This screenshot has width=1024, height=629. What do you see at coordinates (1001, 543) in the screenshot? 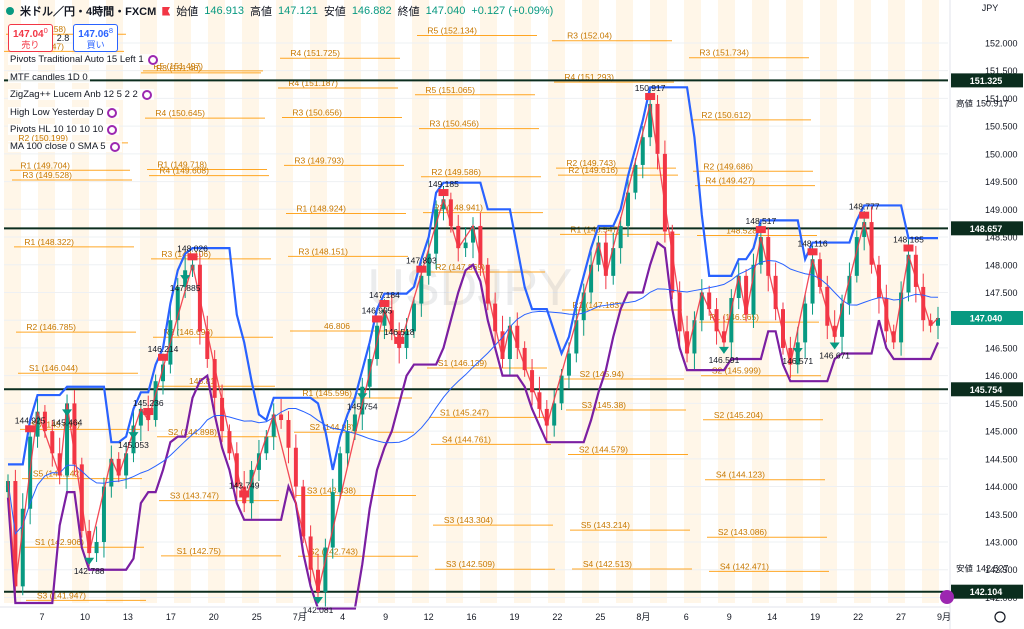
I see `y-tick-label: 143.000` at bounding box center [1001, 543].